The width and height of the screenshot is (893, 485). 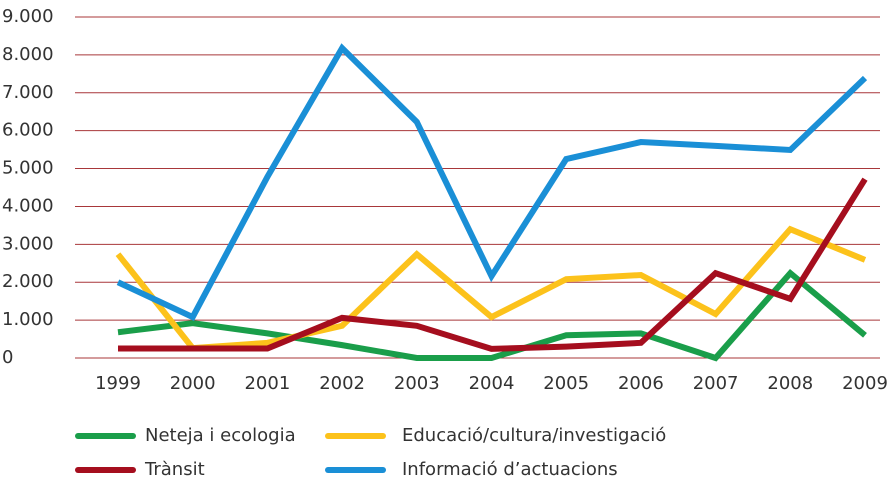 I want to click on legend-label: Neteja i ecologia, so click(x=220, y=435).